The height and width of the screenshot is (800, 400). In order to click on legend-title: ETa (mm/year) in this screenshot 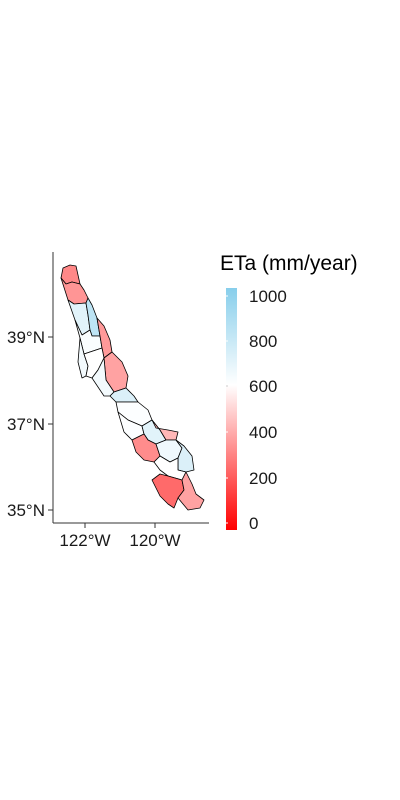, I will do `click(289, 263)`.